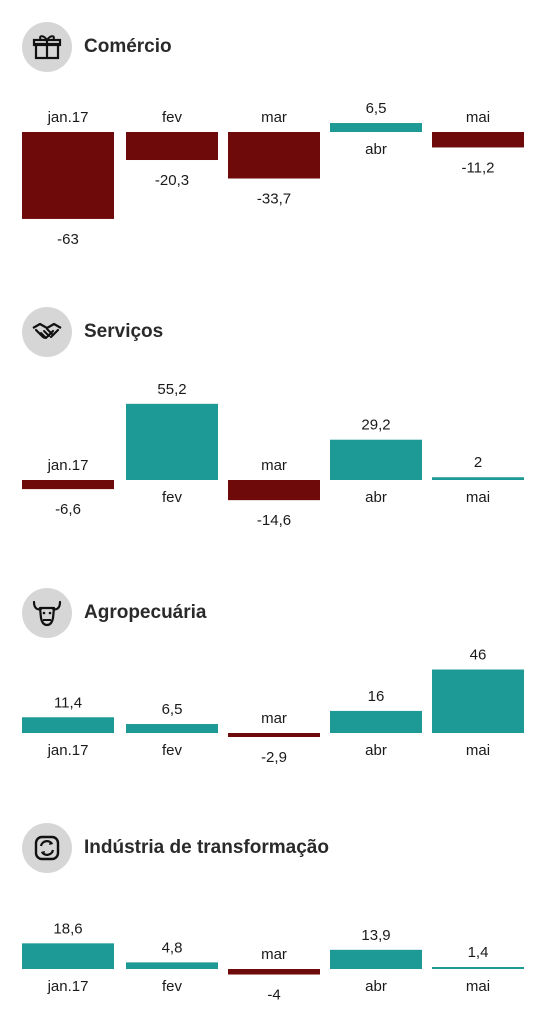 The image size is (537, 1024). What do you see at coordinates (375, 425) in the screenshot?
I see `value-label: 29,2` at bounding box center [375, 425].